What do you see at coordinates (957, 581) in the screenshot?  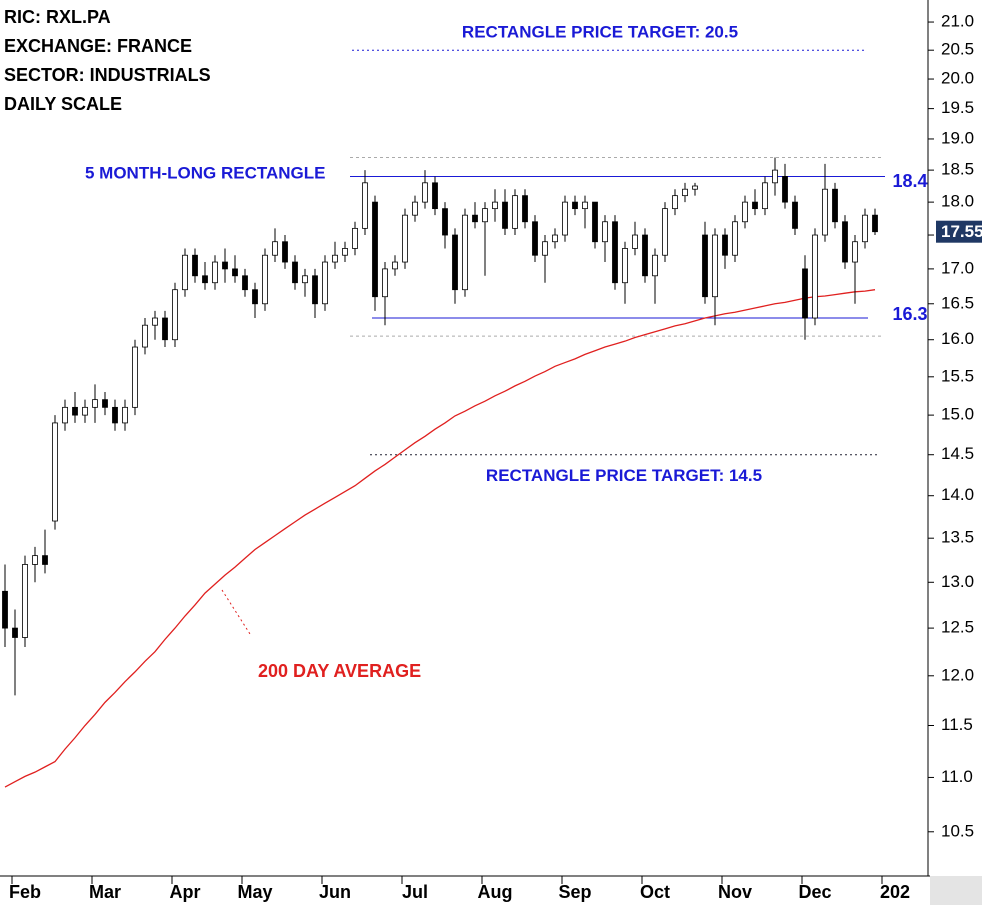 I see `y-tick-label: 13.0` at bounding box center [957, 581].